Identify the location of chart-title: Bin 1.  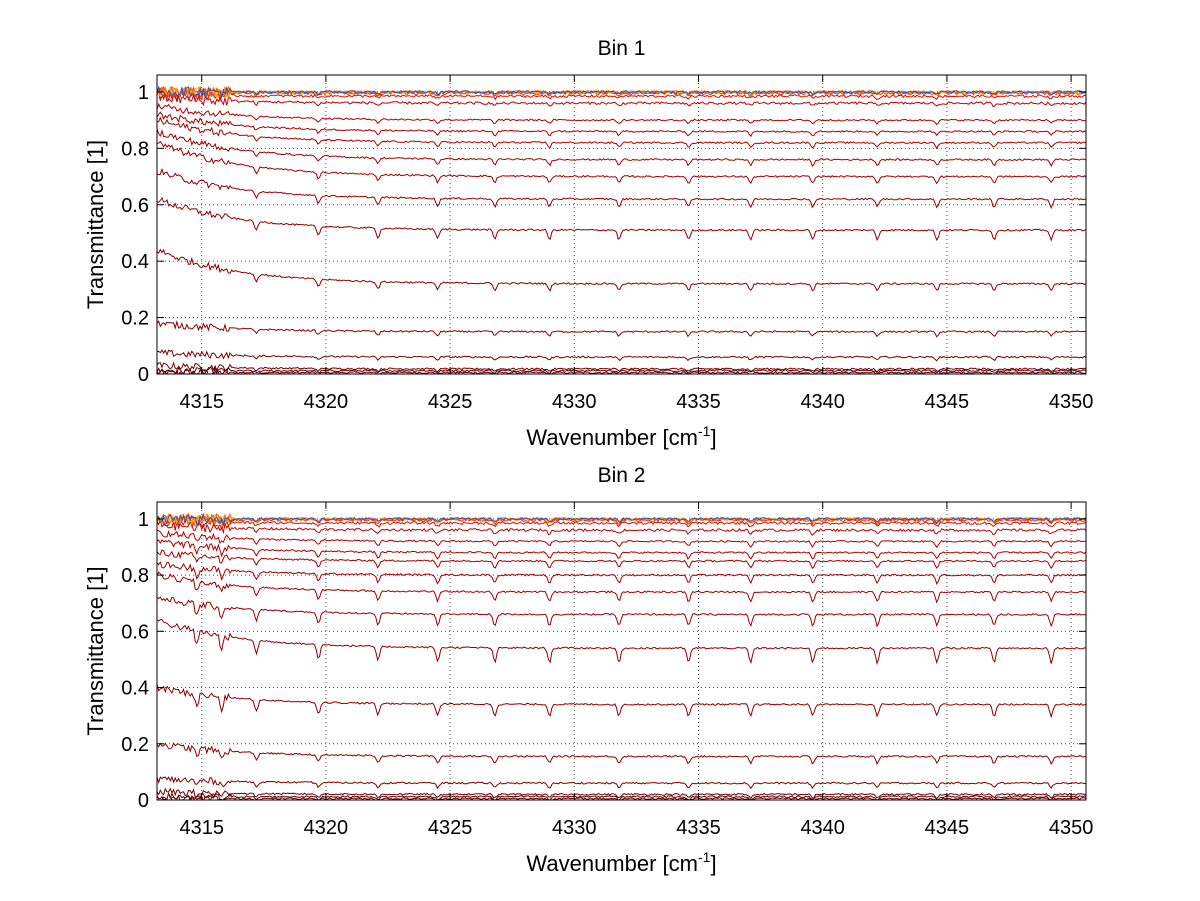
(622, 48).